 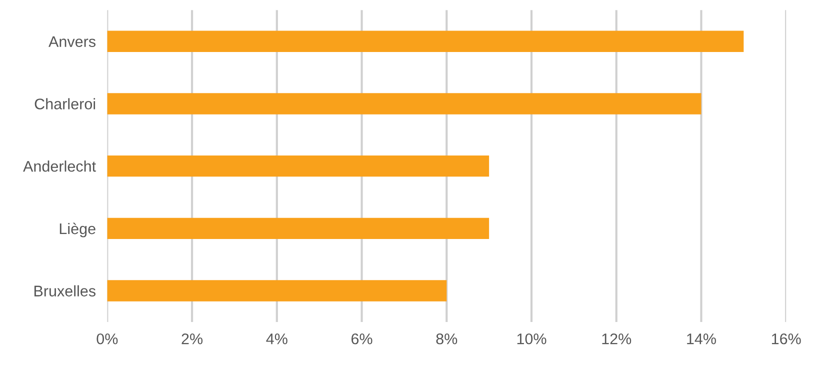 I want to click on y-tick-label: Charleroi, so click(x=65, y=104).